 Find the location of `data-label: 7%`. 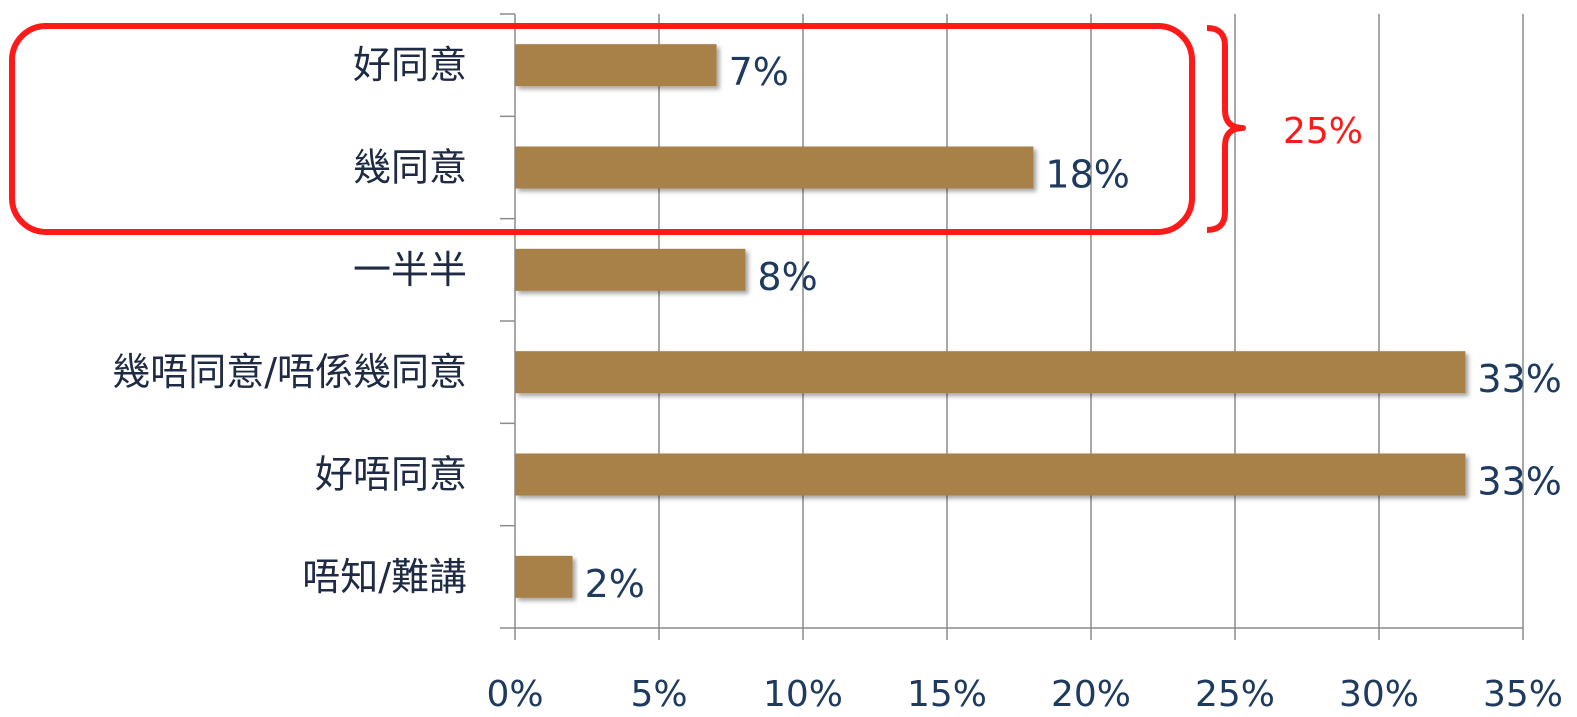

data-label: 7% is located at coordinates (759, 72).